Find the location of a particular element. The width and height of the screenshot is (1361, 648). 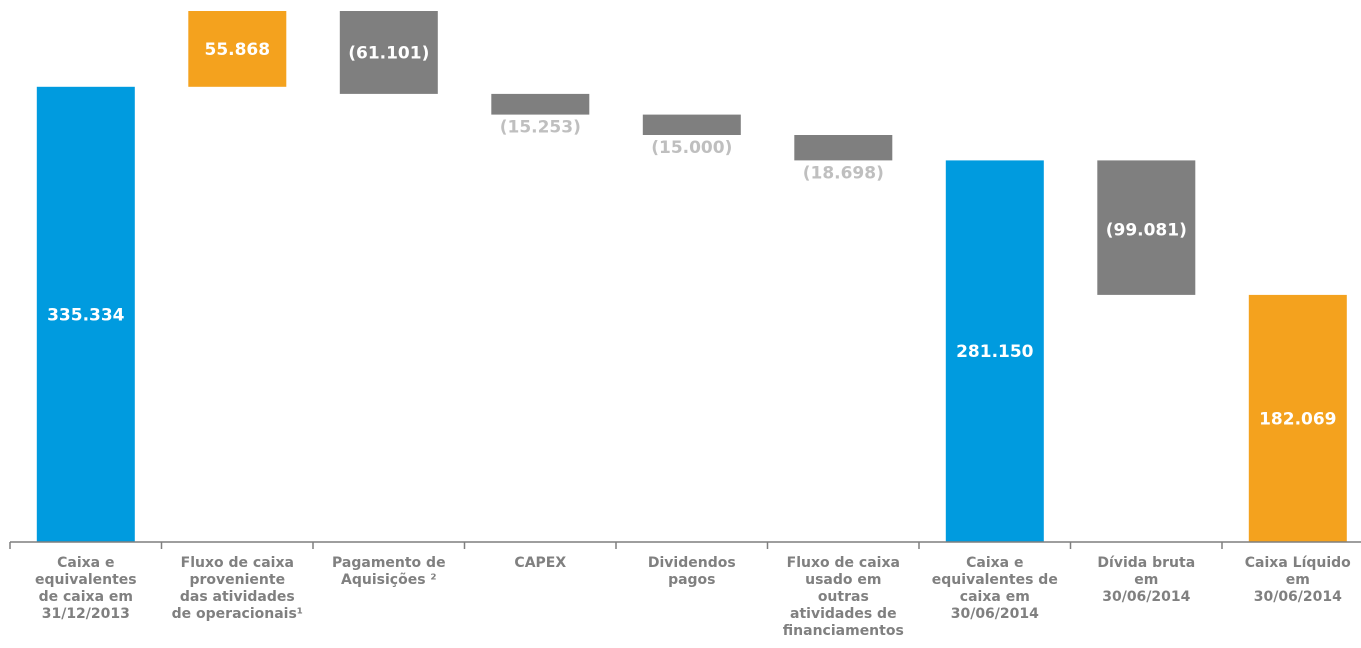

category-label-1-line-3: de operacionais¹ is located at coordinates (237, 614).